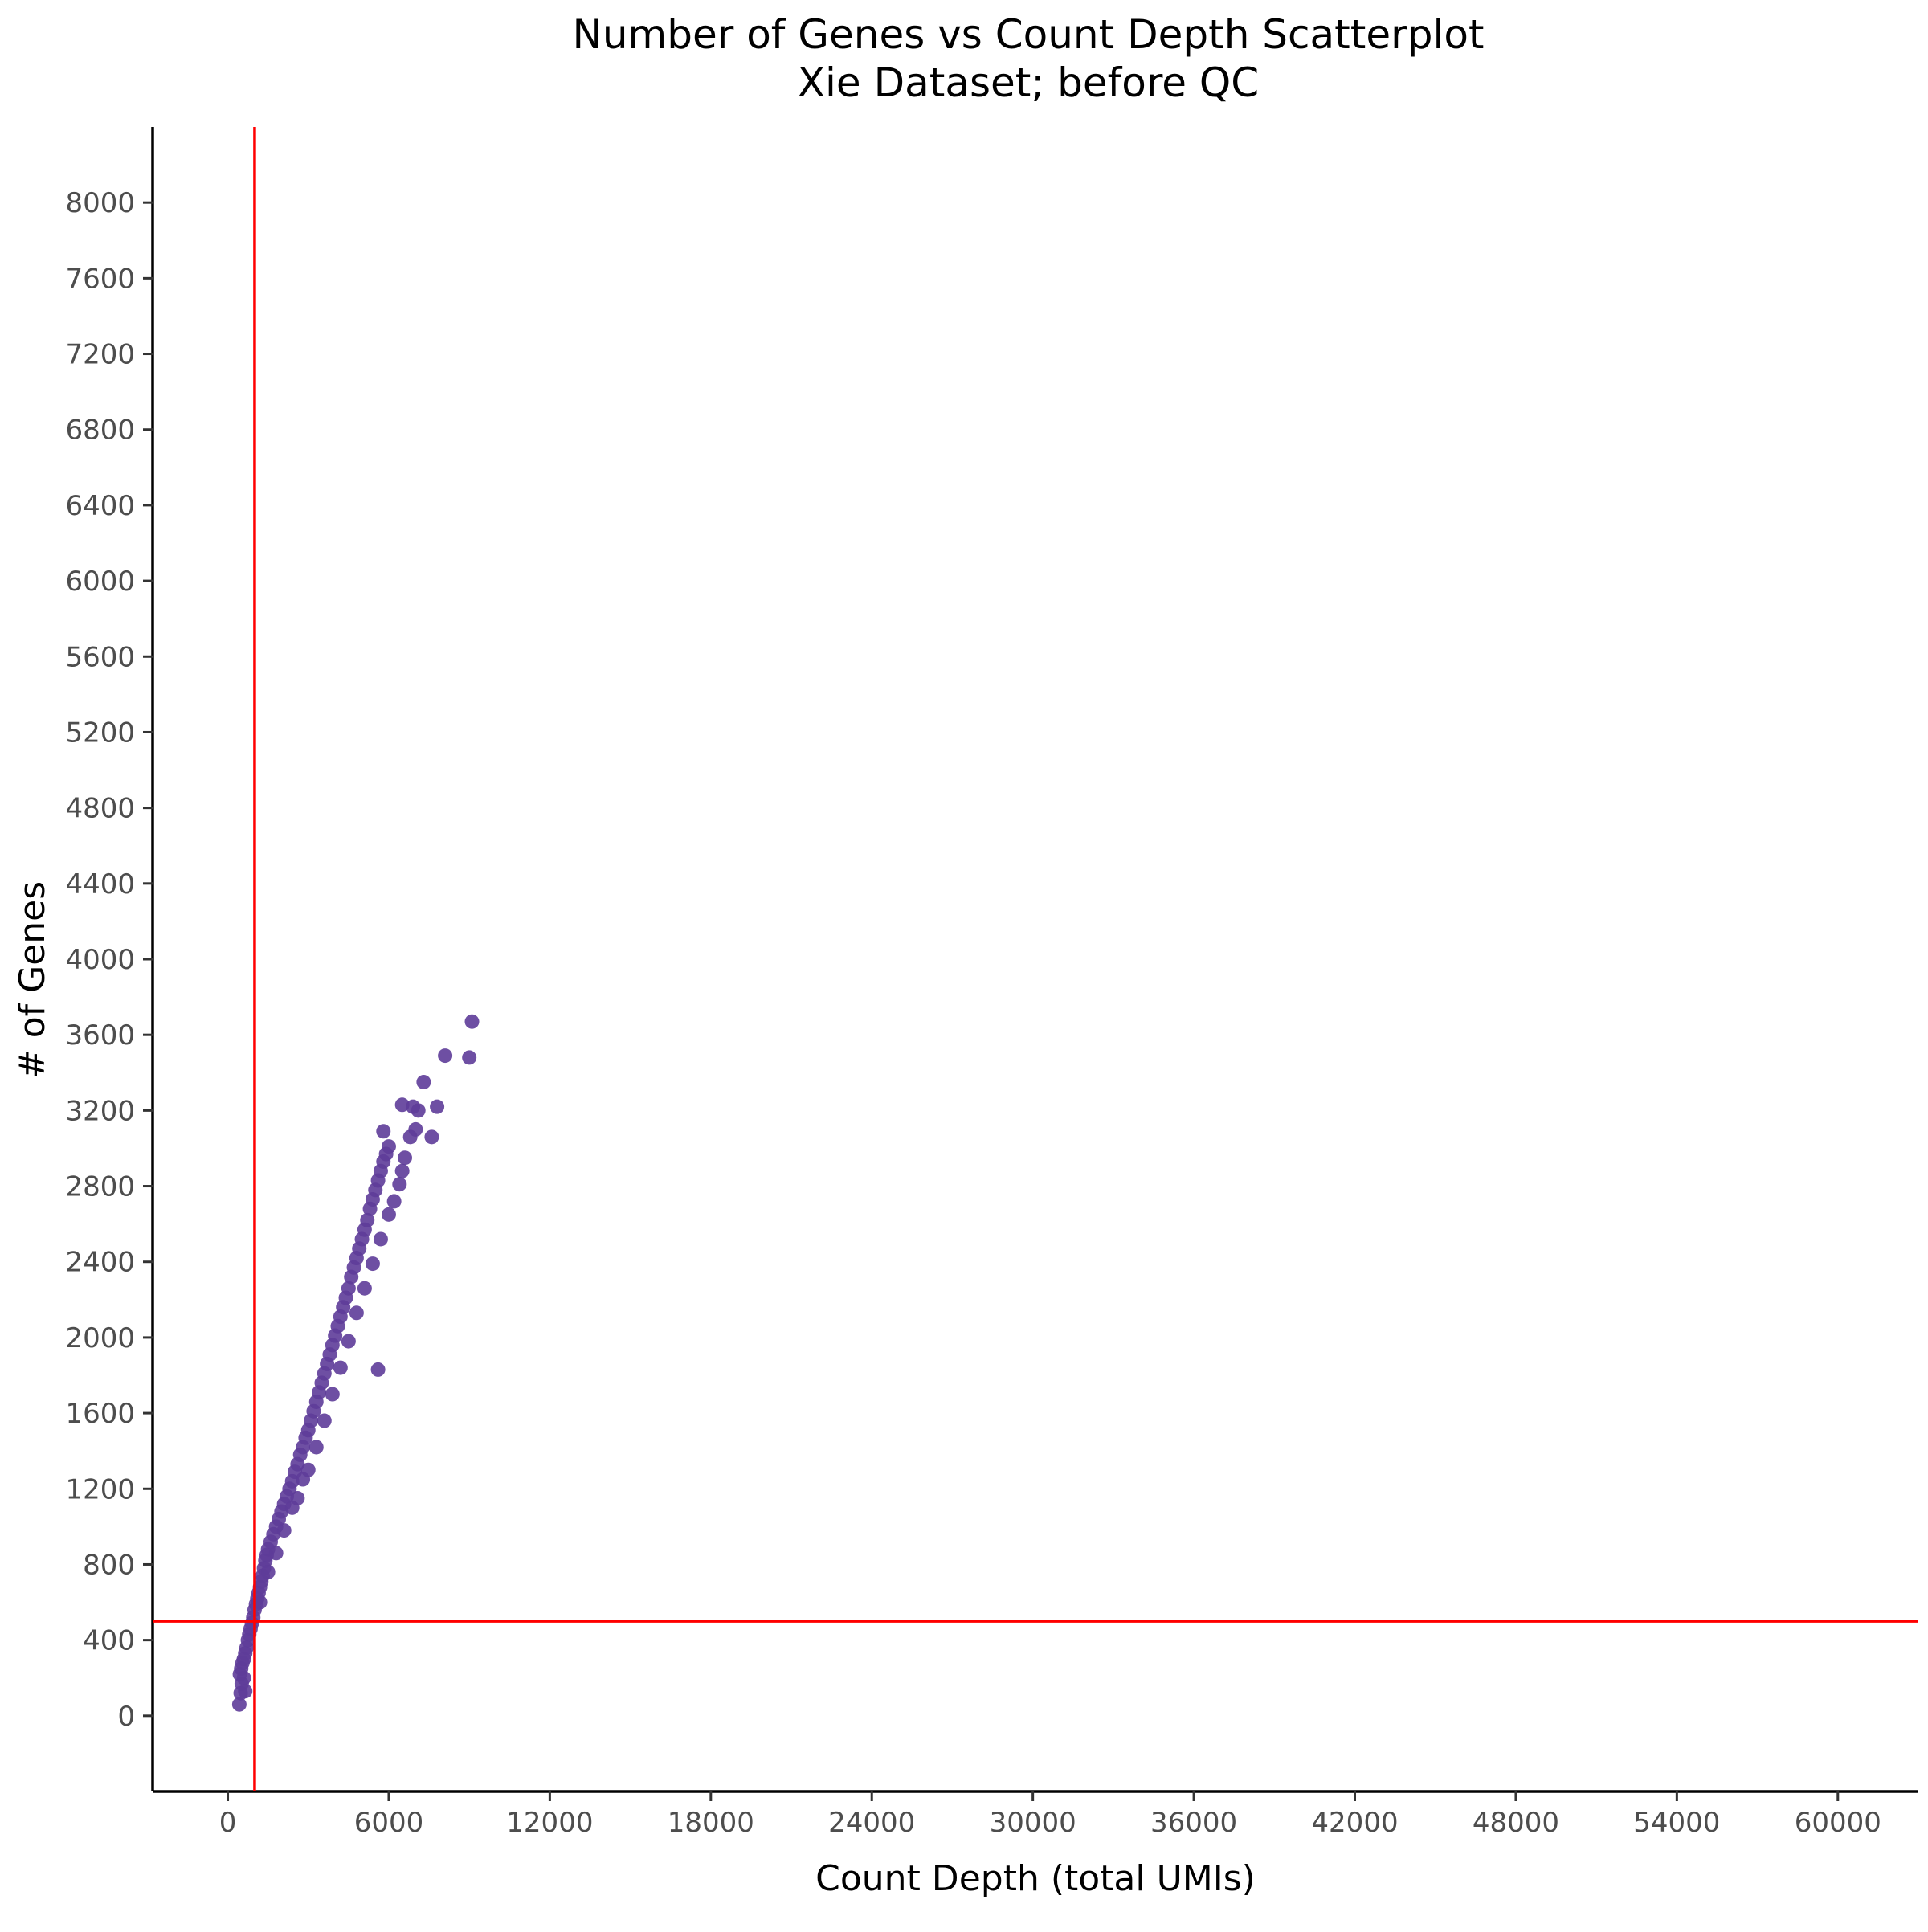 The width and height of the screenshot is (1928, 1932). What do you see at coordinates (549, 1823) in the screenshot?
I see `x-tick-label: 12000` at bounding box center [549, 1823].